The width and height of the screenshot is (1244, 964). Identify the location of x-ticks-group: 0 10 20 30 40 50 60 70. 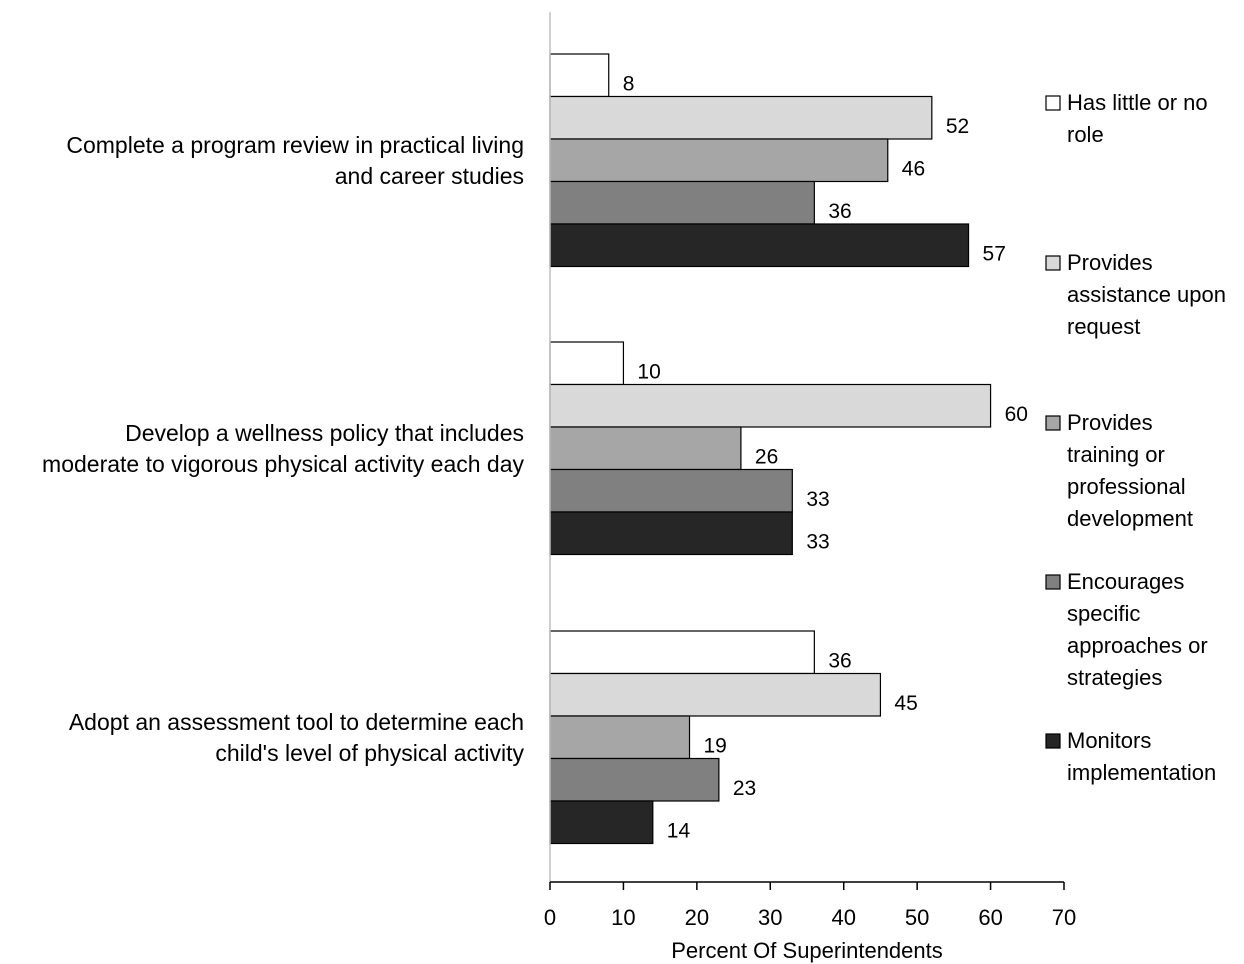
(810, 906).